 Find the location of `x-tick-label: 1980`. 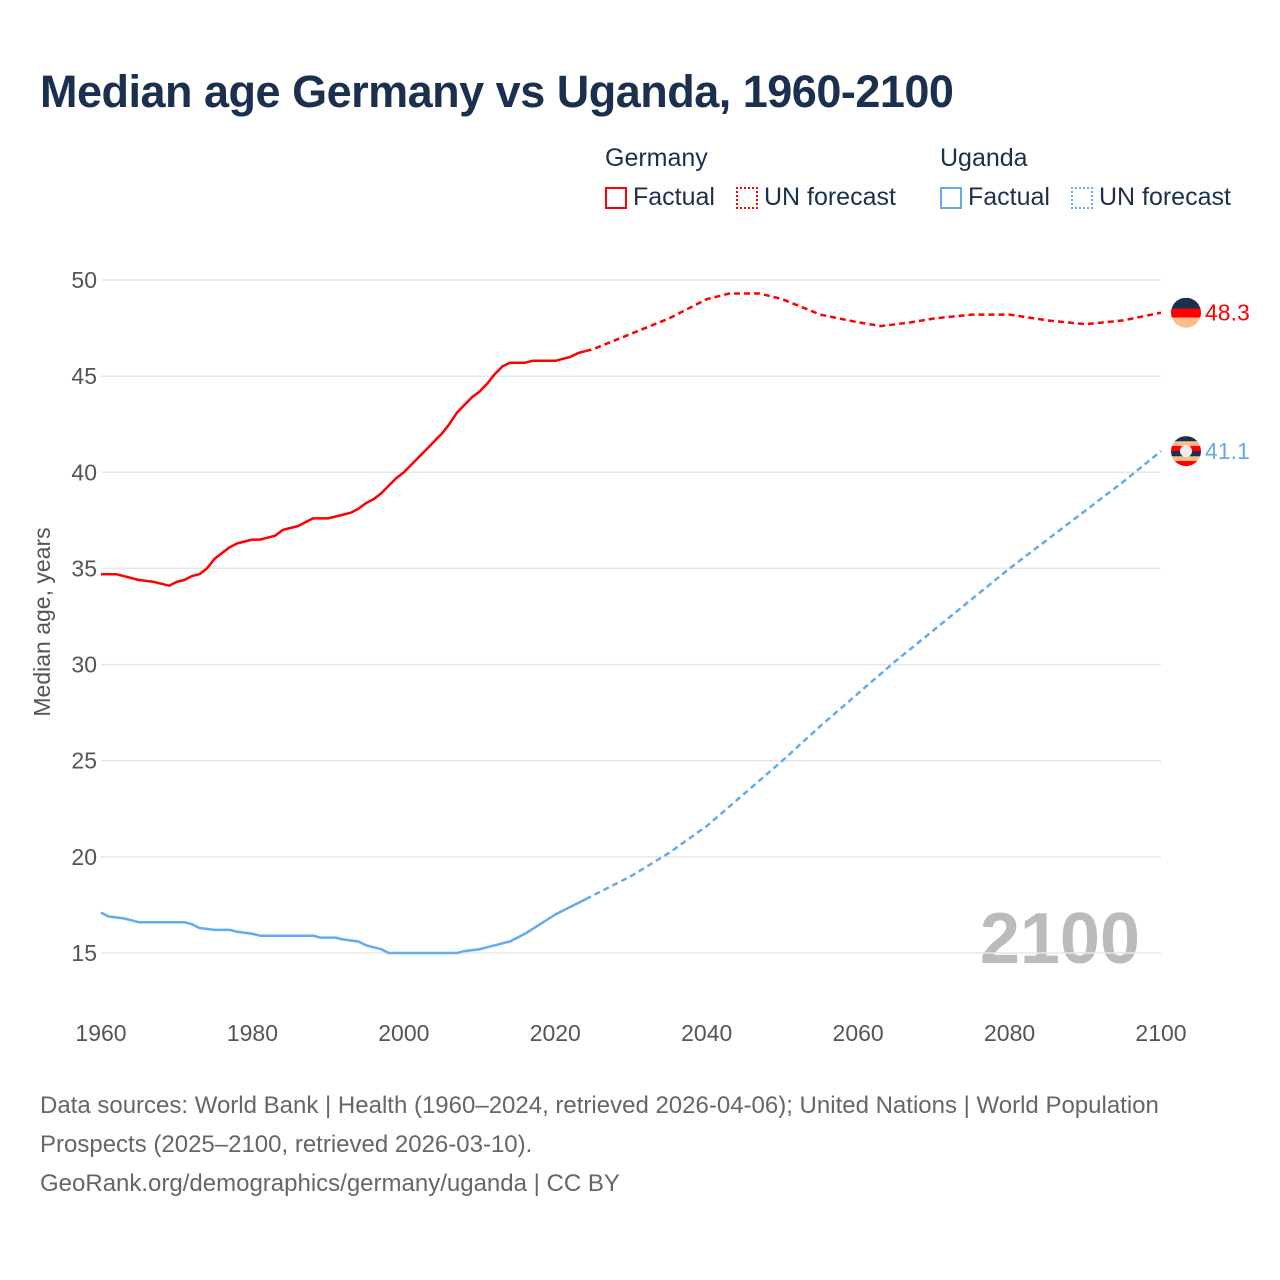

x-tick-label: 1980 is located at coordinates (252, 1033).